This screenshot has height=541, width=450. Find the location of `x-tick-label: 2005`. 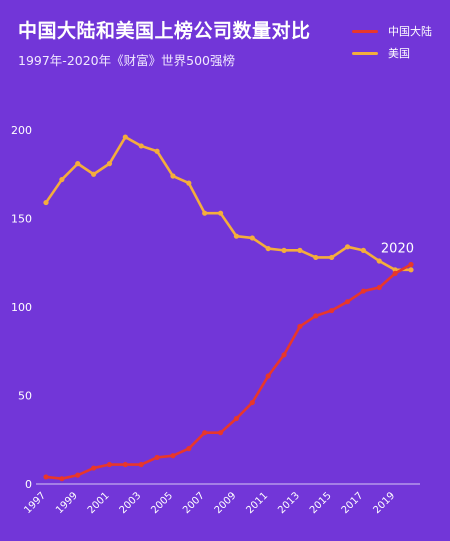

x-tick-label: 2005 is located at coordinates (162, 503).